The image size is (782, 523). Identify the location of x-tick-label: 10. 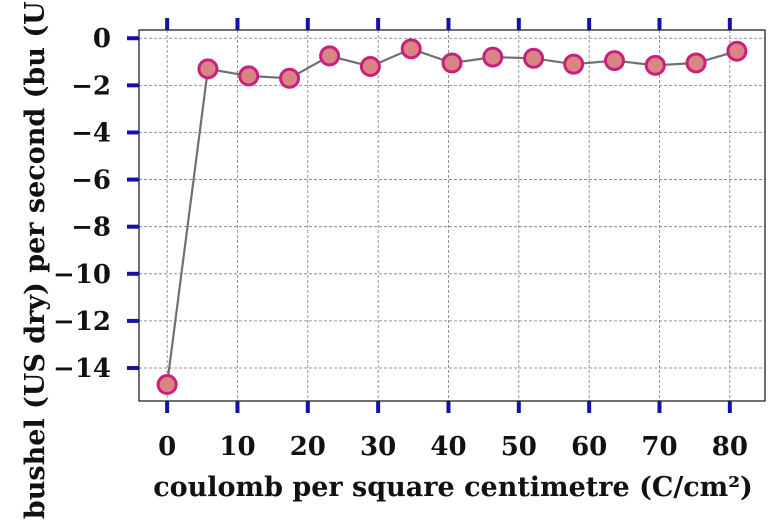
(237, 447).